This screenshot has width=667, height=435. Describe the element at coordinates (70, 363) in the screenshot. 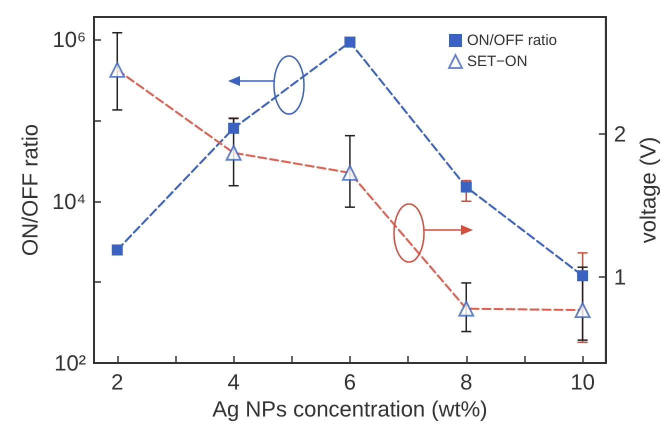

I see `y-tick-label: 10²` at that location.